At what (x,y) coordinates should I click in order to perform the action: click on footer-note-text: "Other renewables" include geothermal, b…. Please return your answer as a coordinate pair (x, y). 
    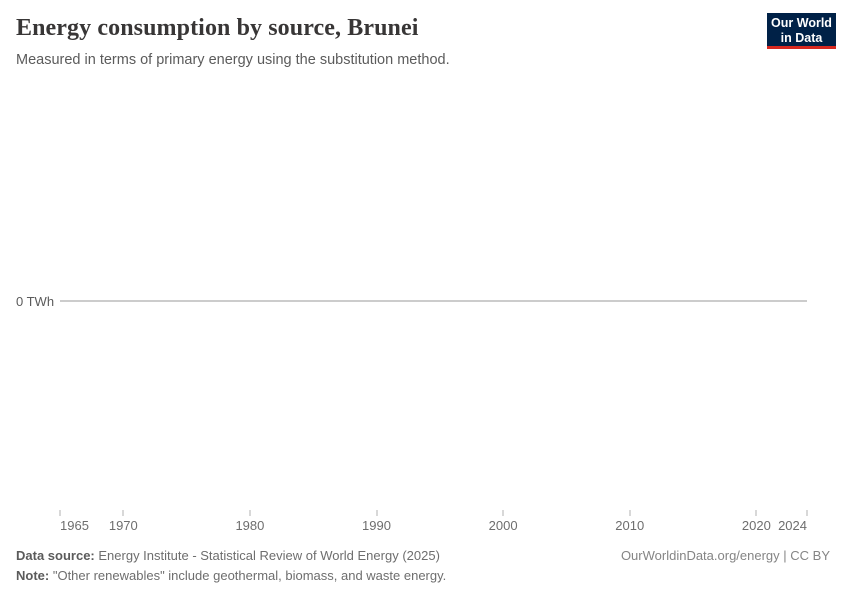
    Looking at the image, I should click on (249, 575).